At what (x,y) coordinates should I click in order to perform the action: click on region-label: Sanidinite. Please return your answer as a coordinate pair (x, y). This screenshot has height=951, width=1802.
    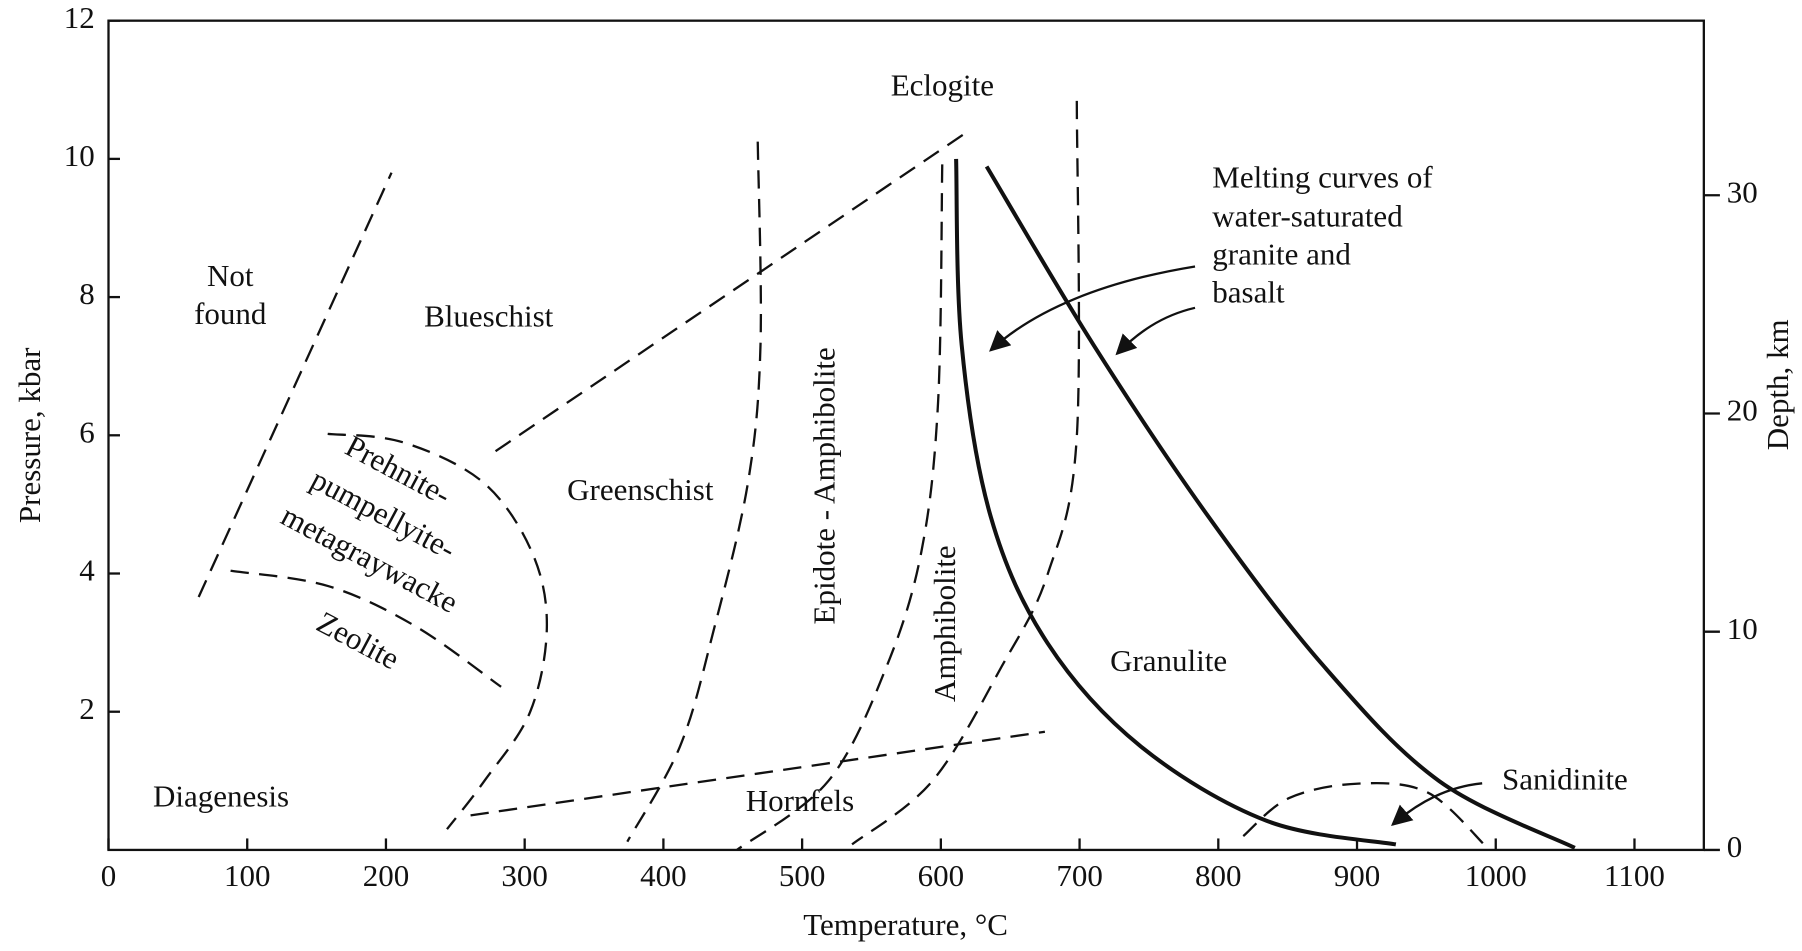
    Looking at the image, I should click on (1565, 778).